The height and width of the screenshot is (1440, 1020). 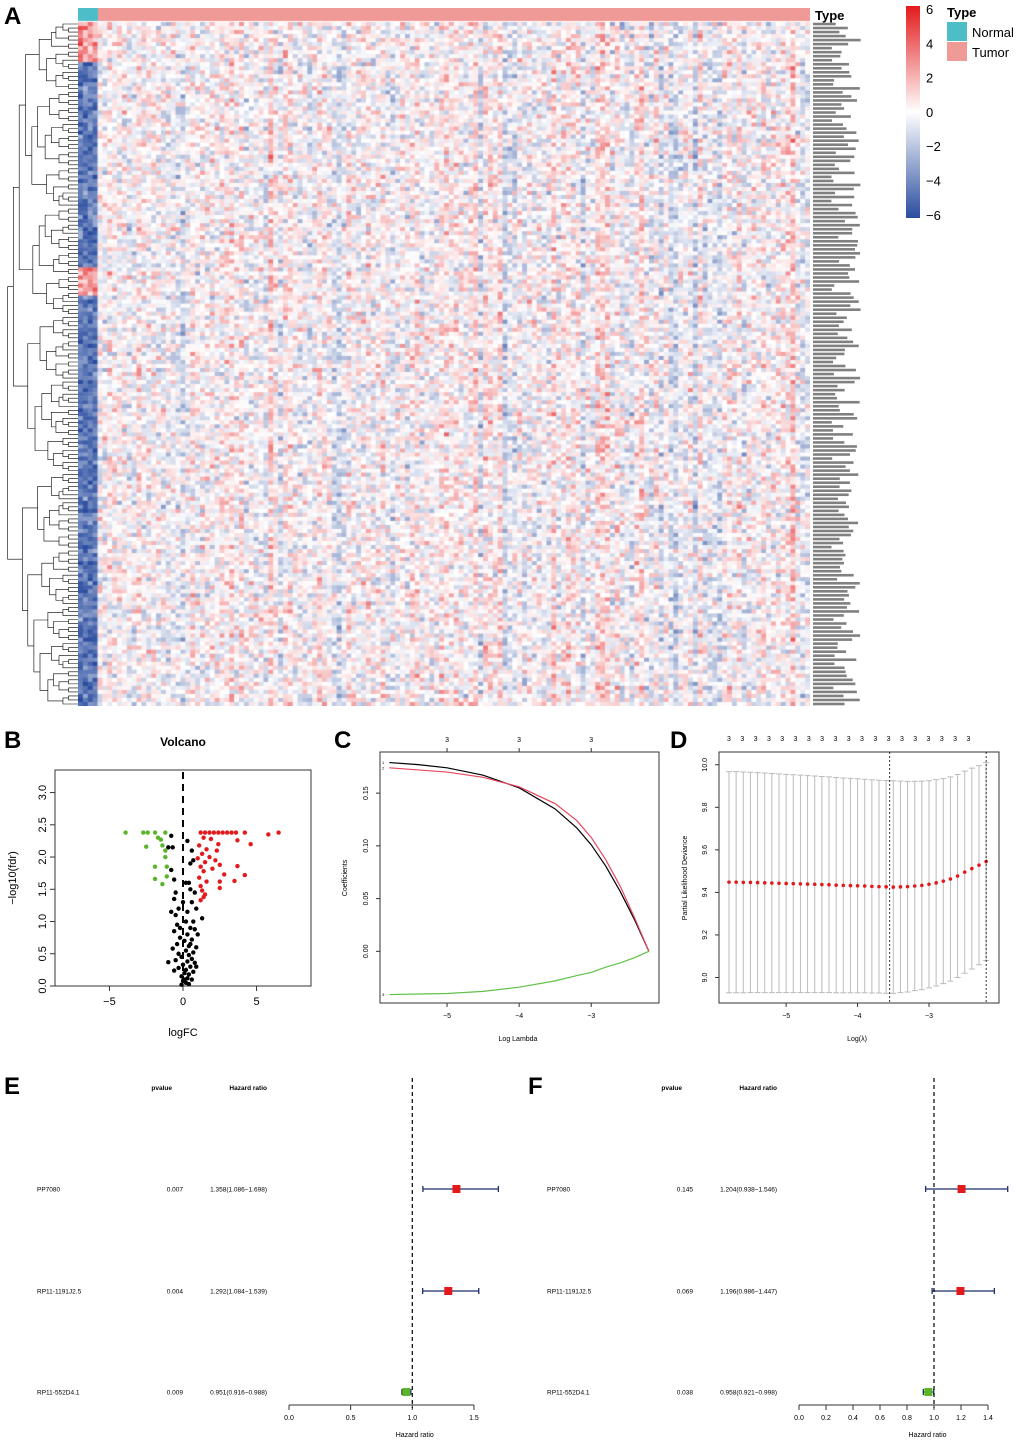 I want to click on y-tick-label: 2.0, so click(x=43, y=856).